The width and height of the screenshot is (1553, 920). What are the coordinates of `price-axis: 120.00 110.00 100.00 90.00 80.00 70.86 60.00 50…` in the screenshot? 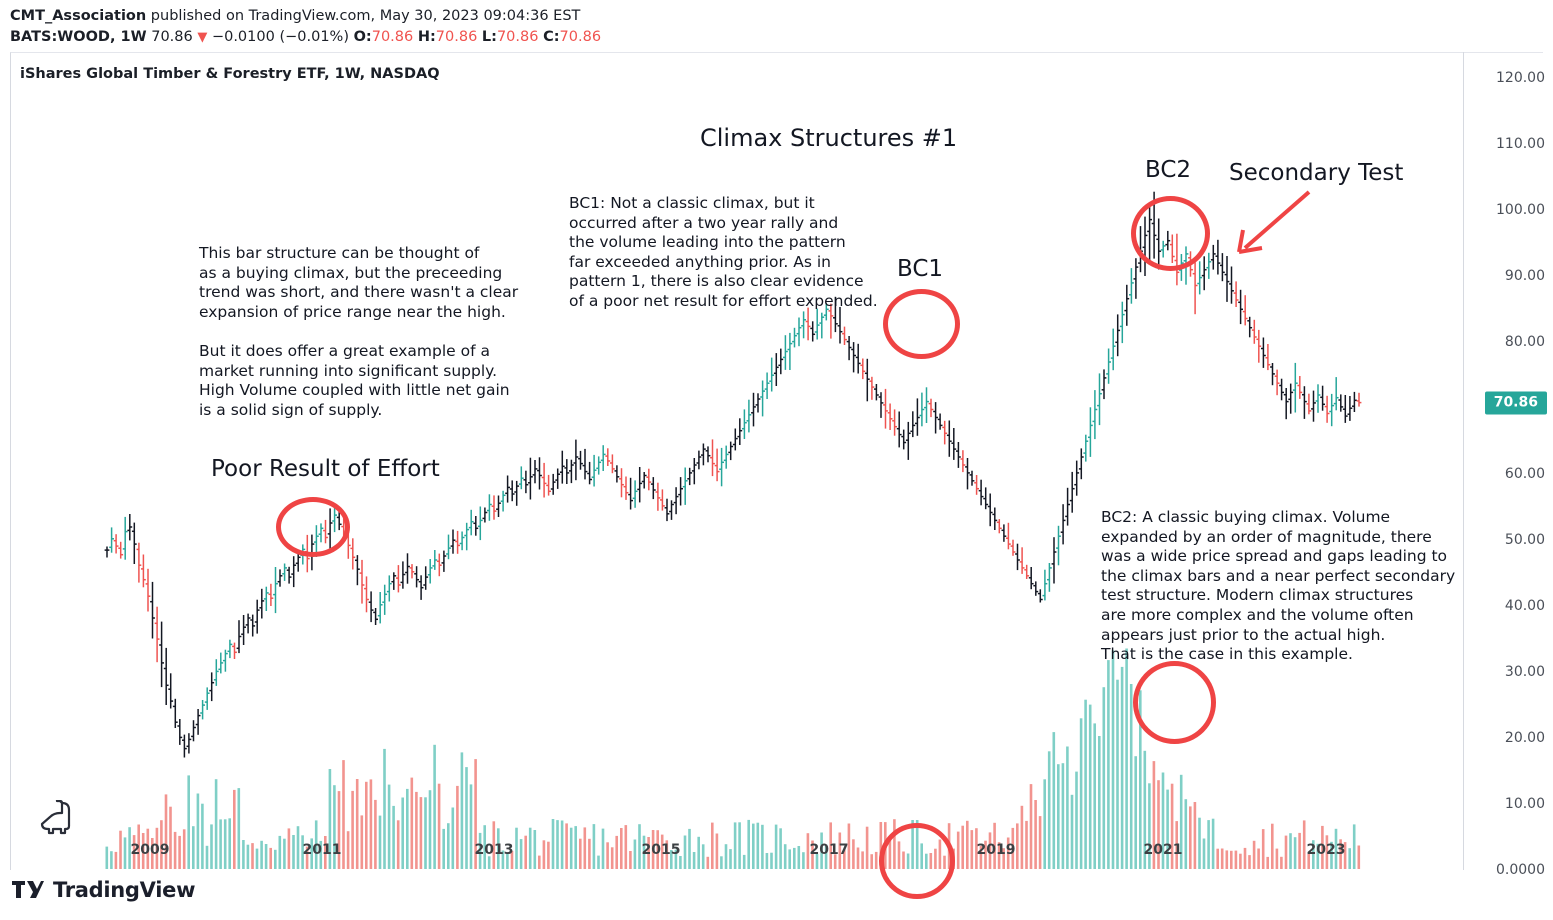 It's located at (1508, 465).